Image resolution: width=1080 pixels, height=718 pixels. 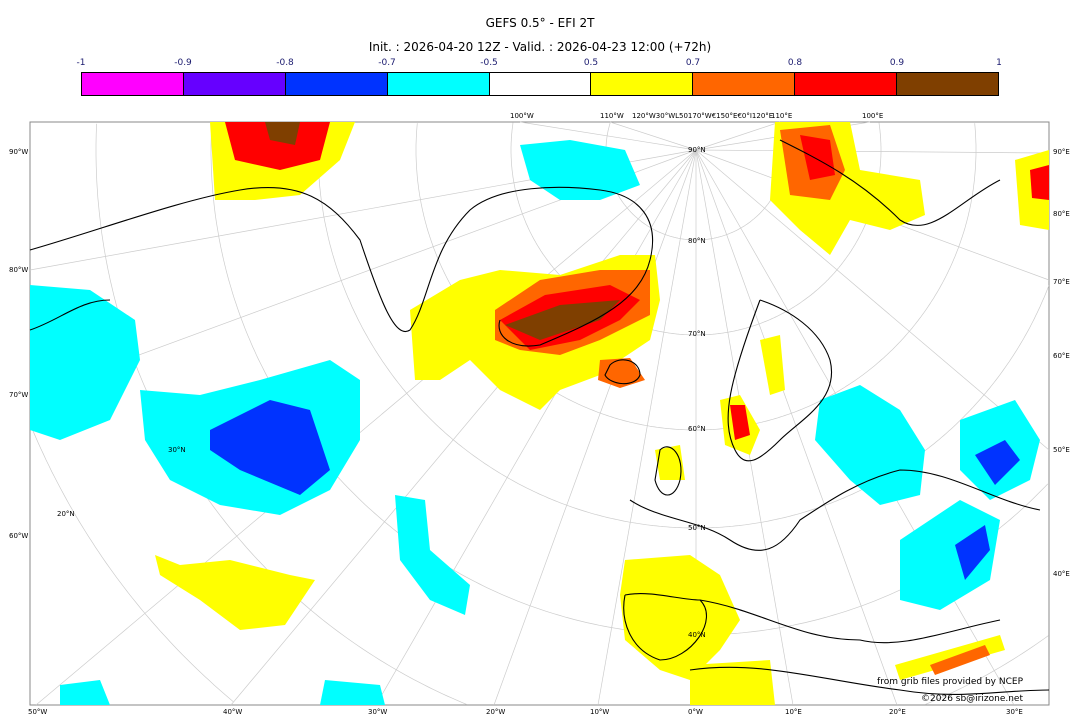 I want to click on bottom-label-50w: 50°W, so click(x=38, y=712).